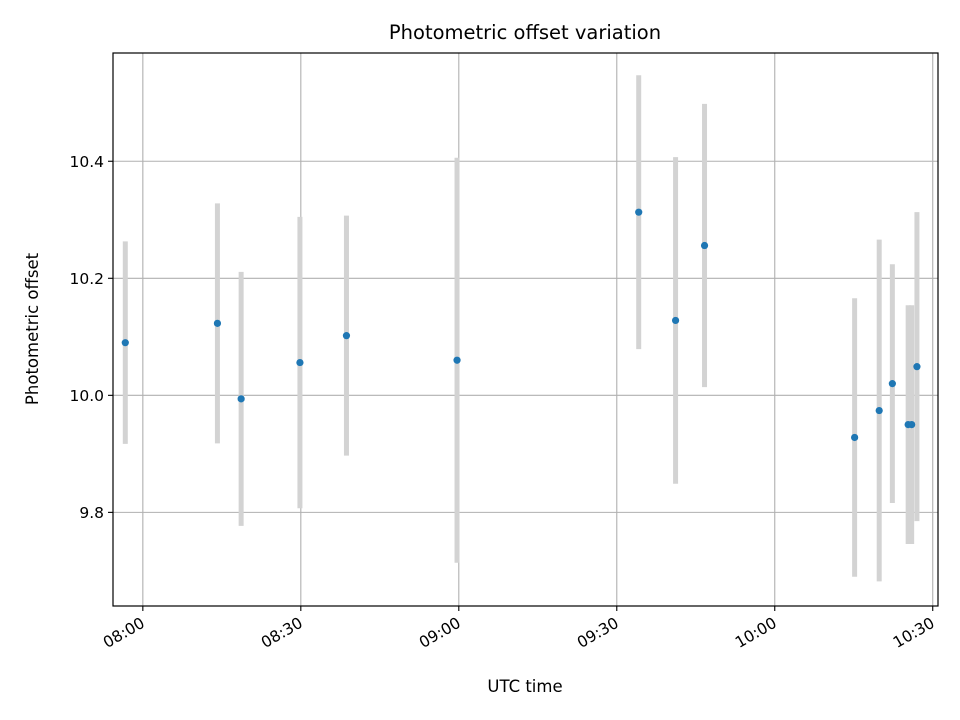 The width and height of the screenshot is (960, 720). What do you see at coordinates (525, 32) in the screenshot?
I see `chart-title: Photometric offset variation` at bounding box center [525, 32].